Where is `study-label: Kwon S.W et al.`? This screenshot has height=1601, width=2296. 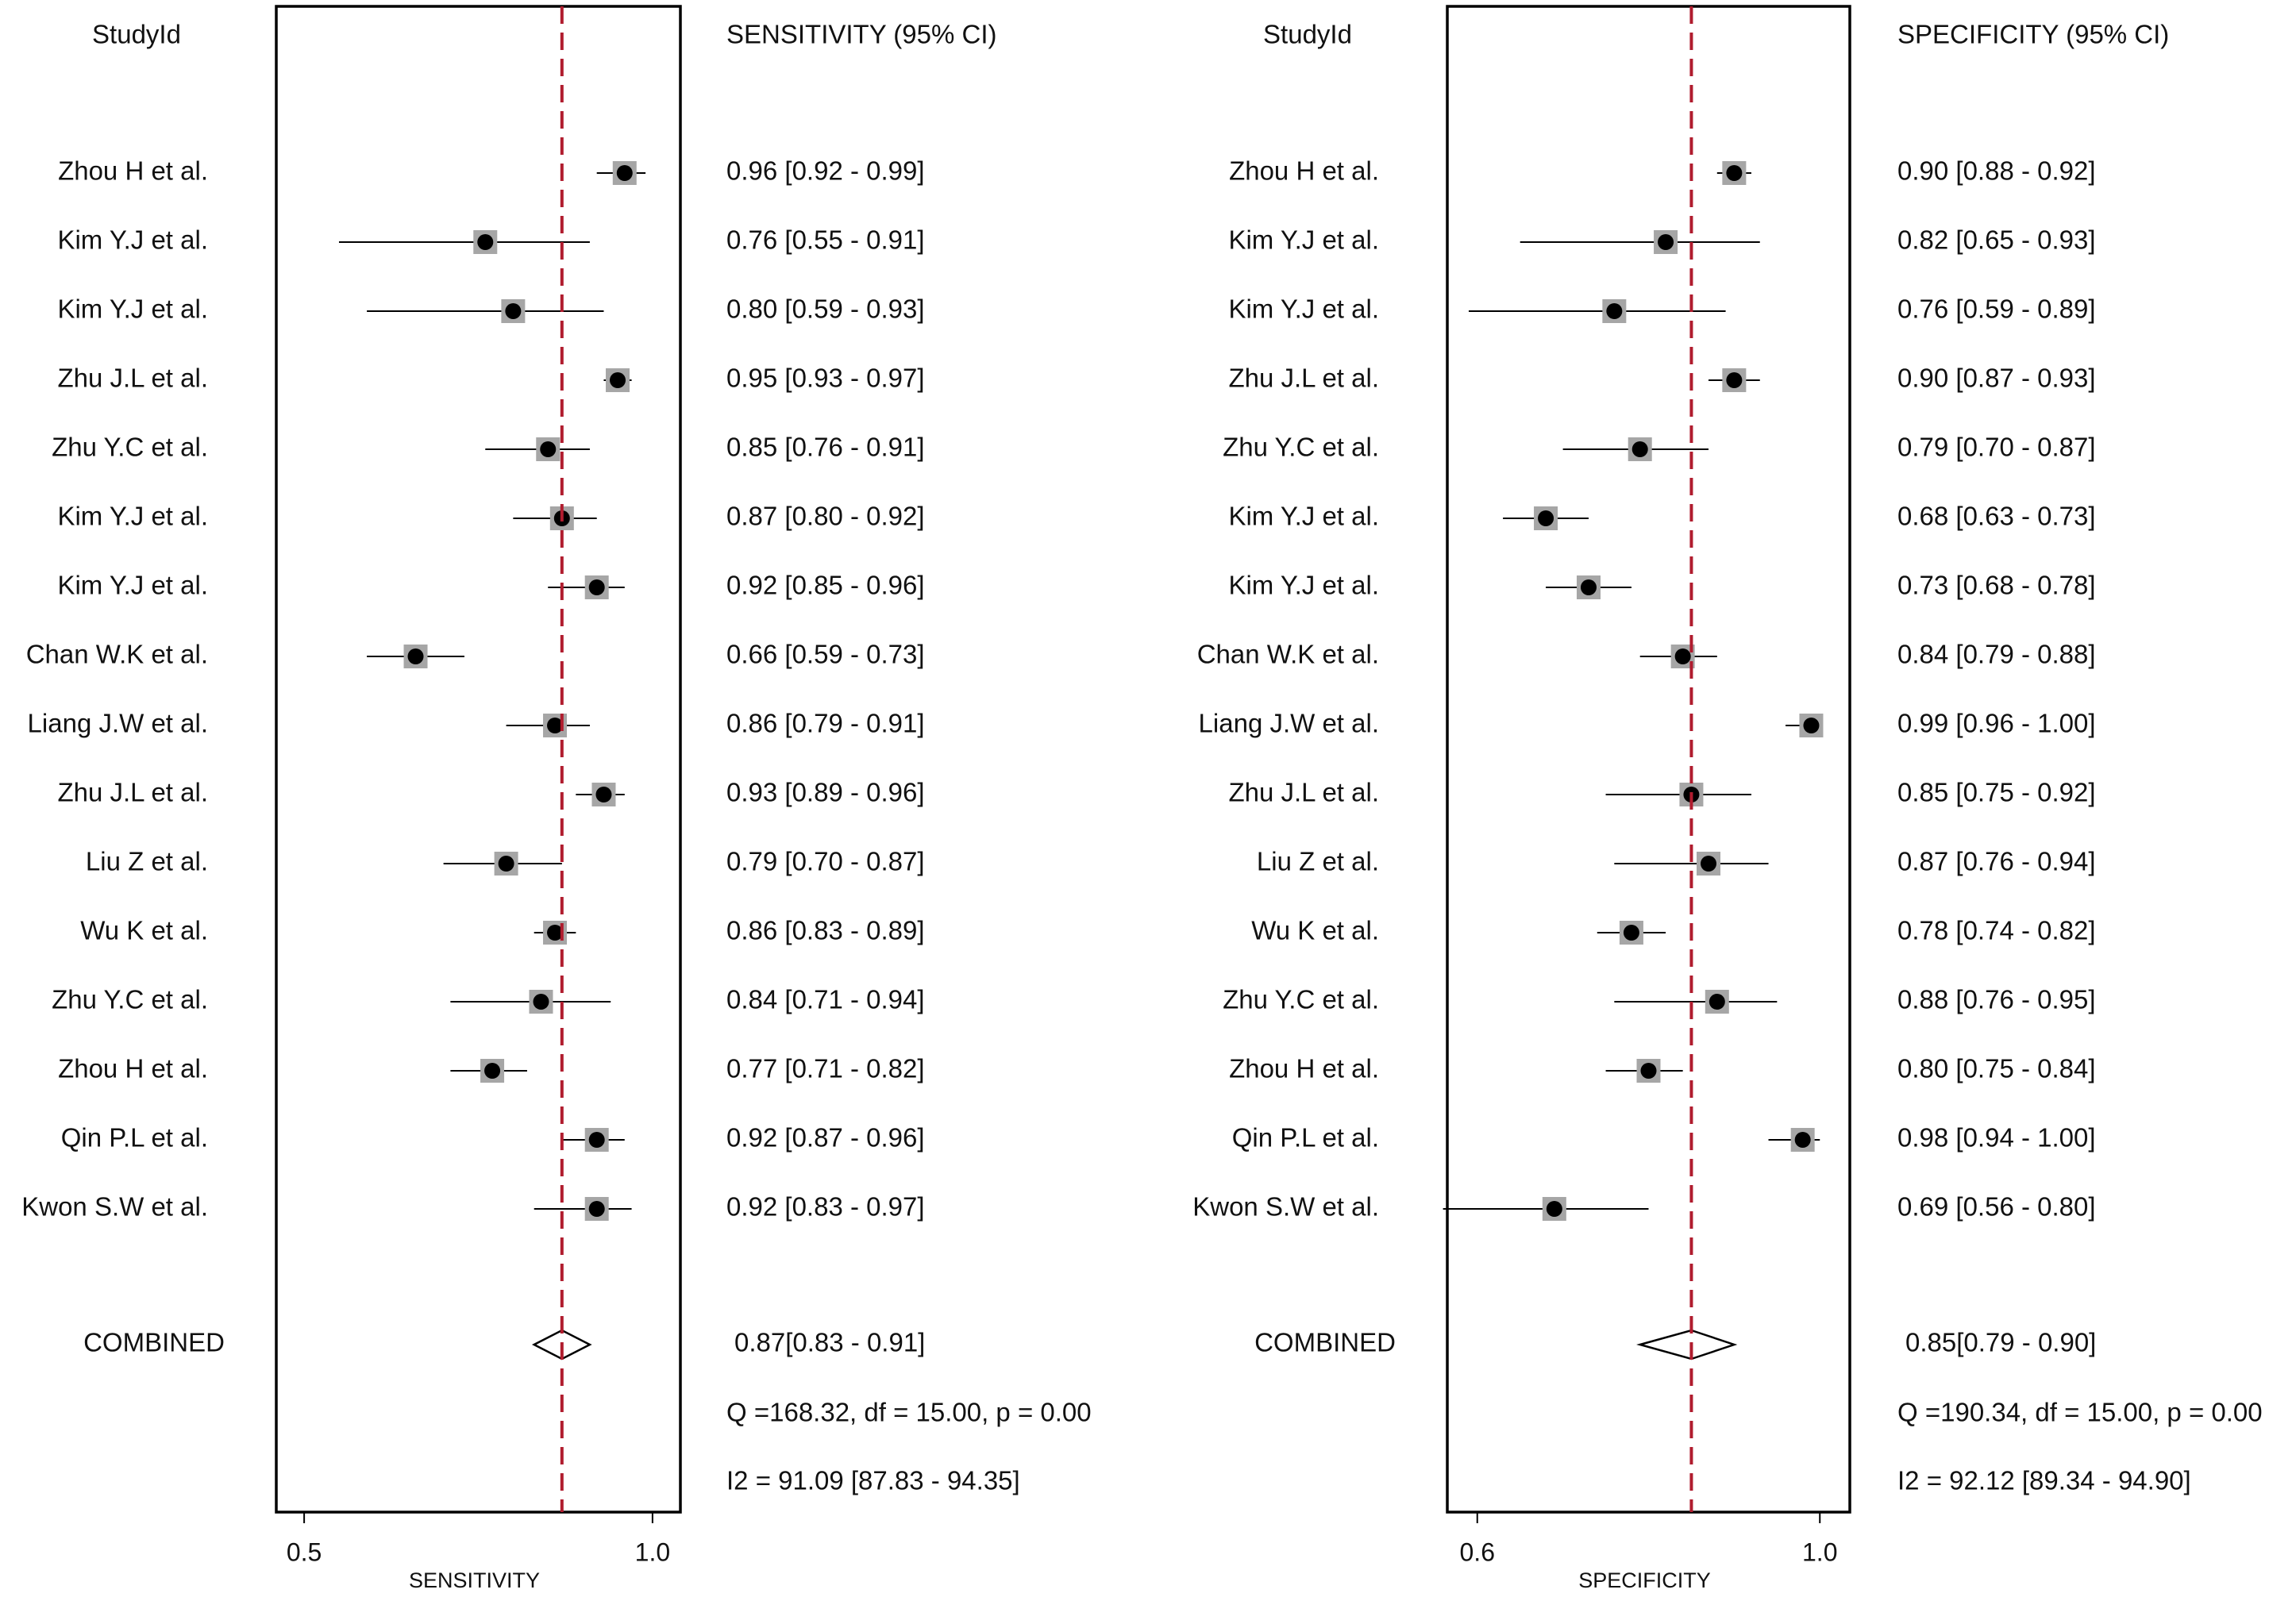 study-label: Kwon S.W et al. is located at coordinates (114, 1207).